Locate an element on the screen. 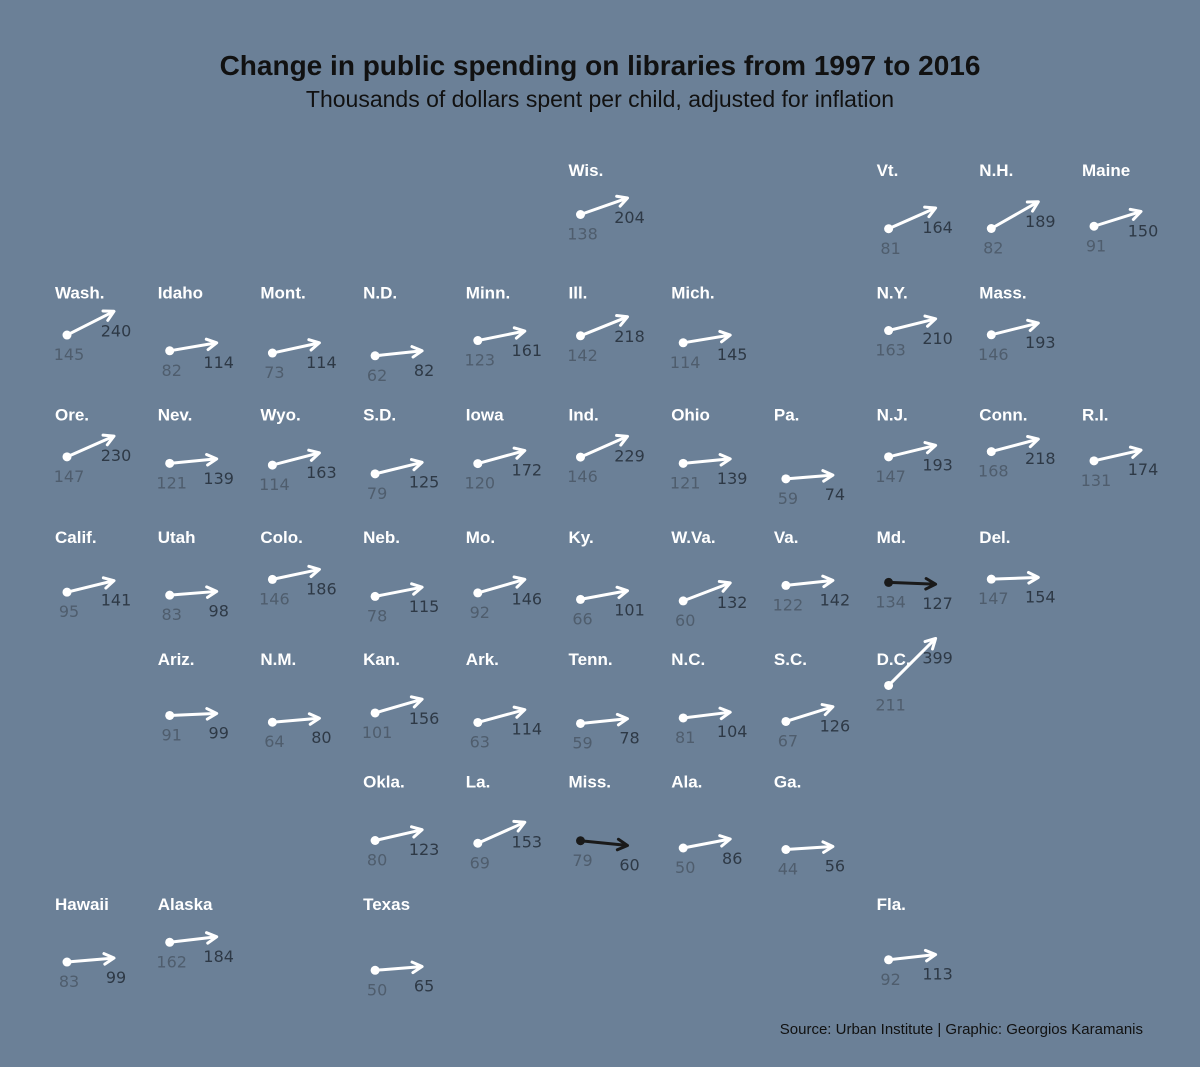 This screenshot has height=1067, width=1200. value-1997-label: 81 is located at coordinates (890, 248).